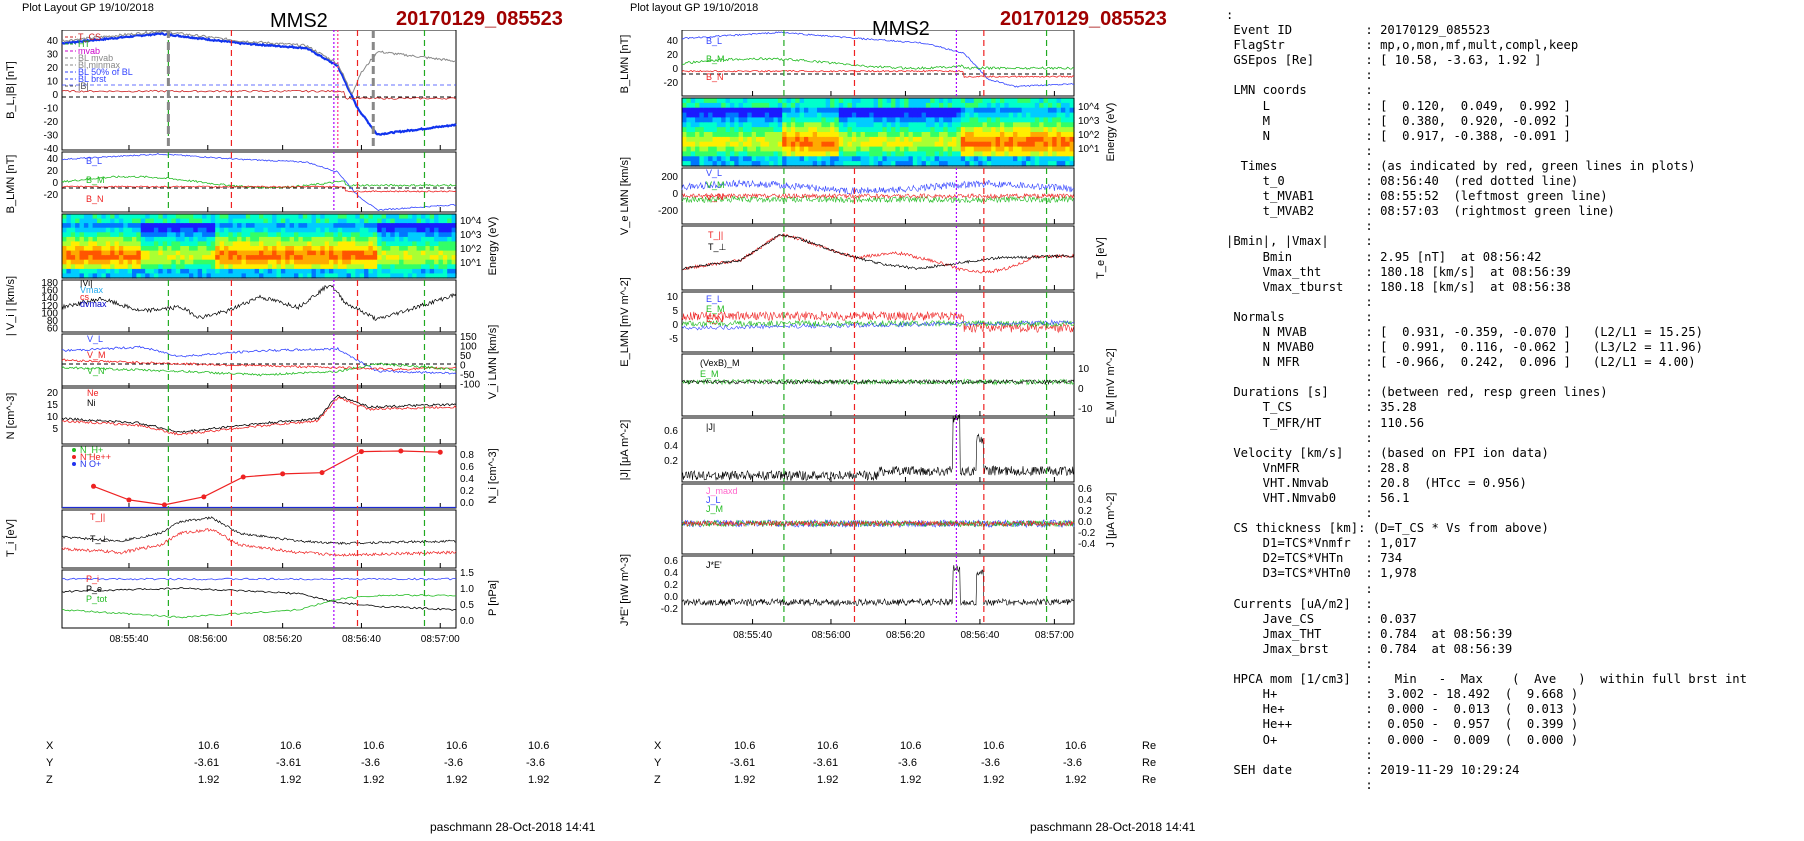 Image resolution: width=1804 pixels, height=841 pixels. What do you see at coordinates (715, 197) in the screenshot?
I see `series-label: V_N` at bounding box center [715, 197].